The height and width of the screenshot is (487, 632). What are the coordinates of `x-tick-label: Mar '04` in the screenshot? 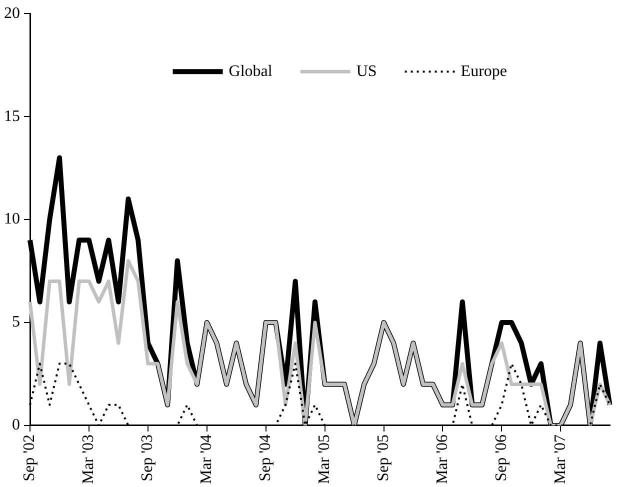 It's located at (207, 459).